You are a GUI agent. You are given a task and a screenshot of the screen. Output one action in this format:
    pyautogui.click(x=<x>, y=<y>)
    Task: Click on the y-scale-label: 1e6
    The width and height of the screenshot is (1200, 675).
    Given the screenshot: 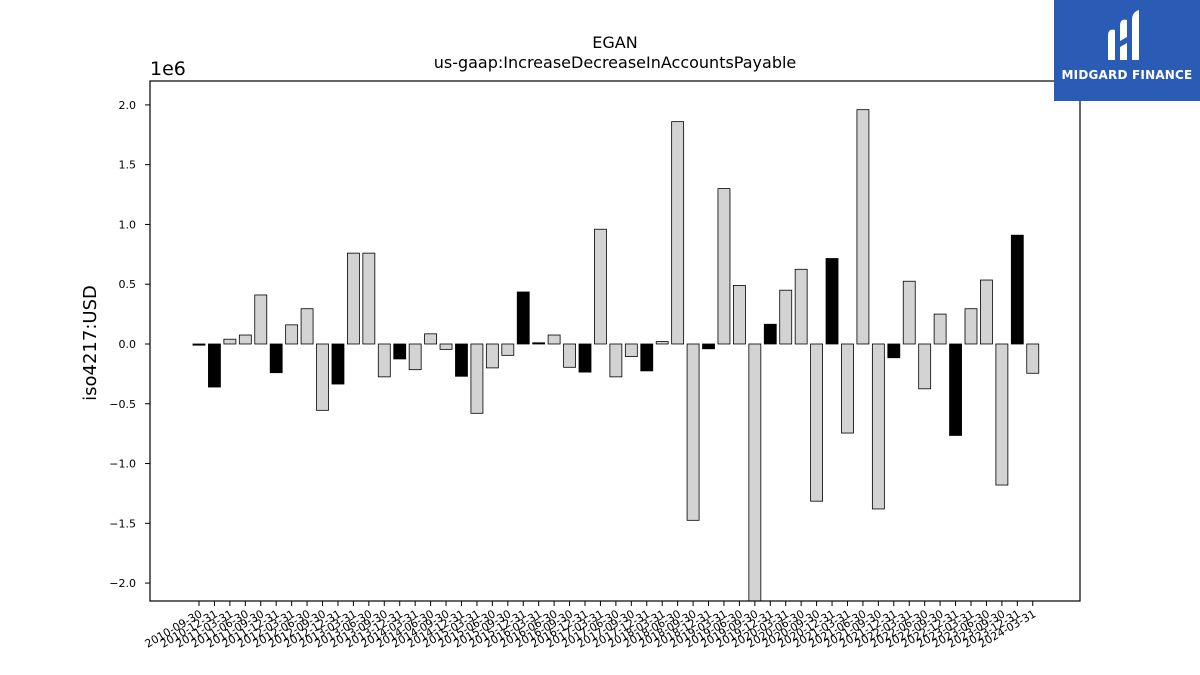 What is the action you would take?
    pyautogui.click(x=168, y=69)
    